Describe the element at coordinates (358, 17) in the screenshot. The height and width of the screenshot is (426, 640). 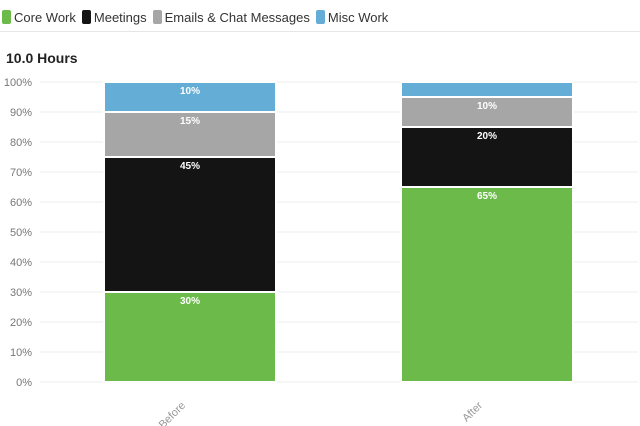
I see `legend-label-misc: Misc Work` at that location.